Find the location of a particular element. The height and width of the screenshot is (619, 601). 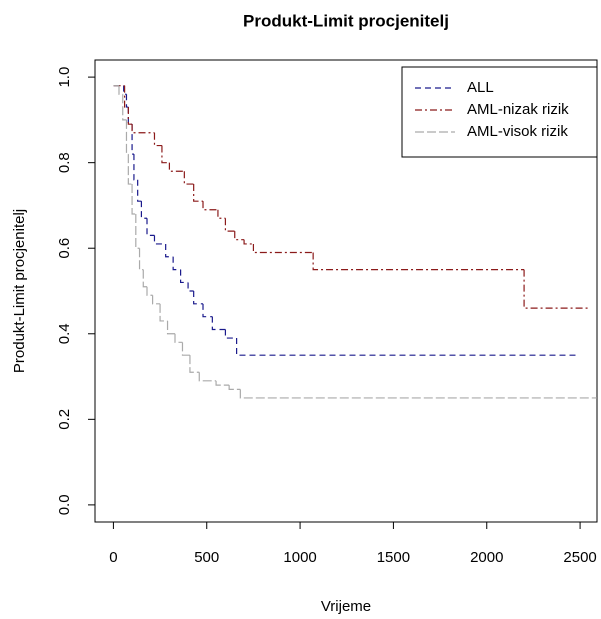

legend-label: ALL is located at coordinates (480, 87).